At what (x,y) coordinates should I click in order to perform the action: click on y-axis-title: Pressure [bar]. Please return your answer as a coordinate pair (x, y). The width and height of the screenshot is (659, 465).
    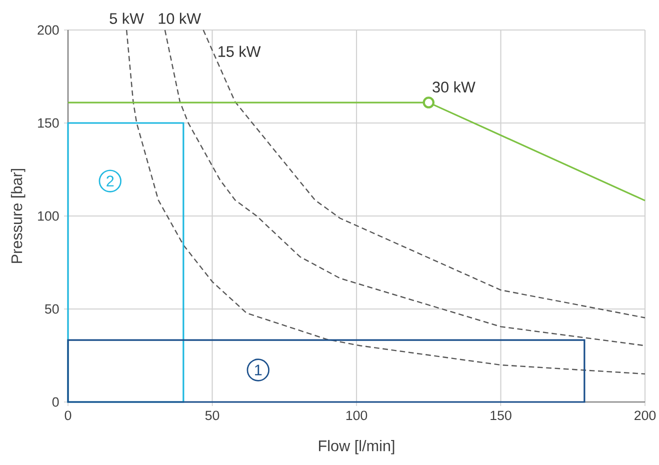
    Looking at the image, I should click on (18, 215).